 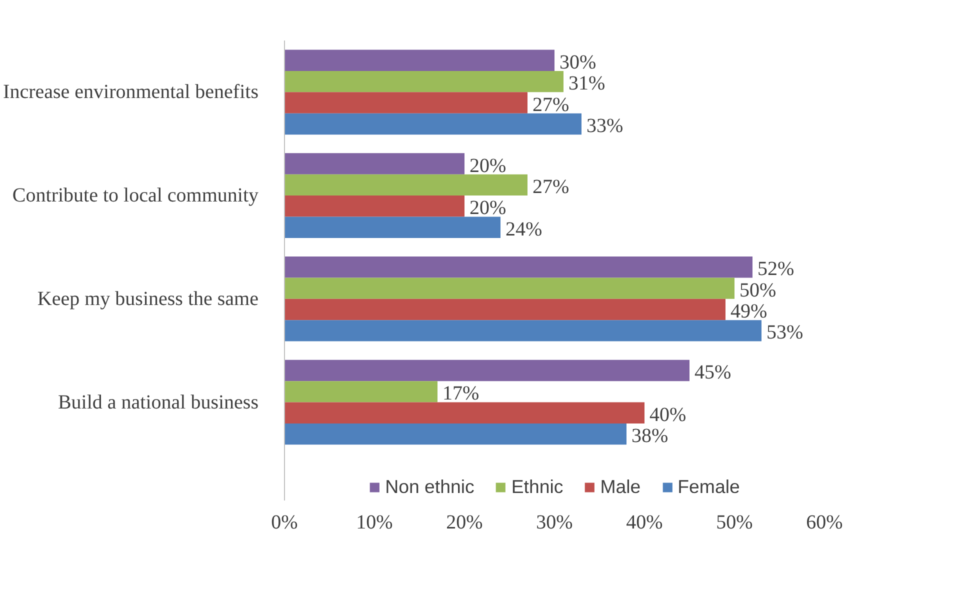 I want to click on data-label: 30%, so click(x=578, y=62).